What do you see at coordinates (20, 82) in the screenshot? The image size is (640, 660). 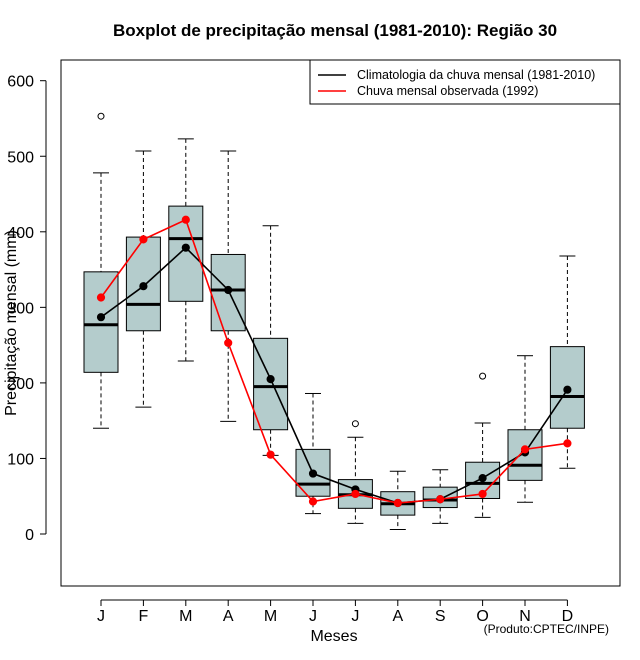 I see `y-tick-label: 600` at bounding box center [20, 82].